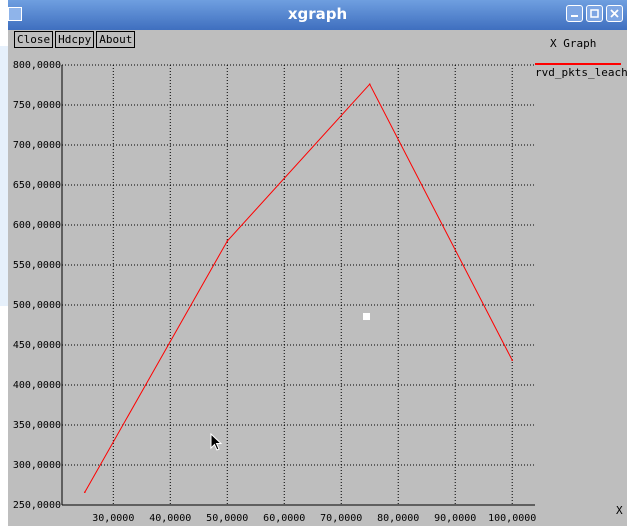 This screenshot has width=627, height=526. What do you see at coordinates (34, 39) in the screenshot?
I see `close-button: Close` at bounding box center [34, 39].